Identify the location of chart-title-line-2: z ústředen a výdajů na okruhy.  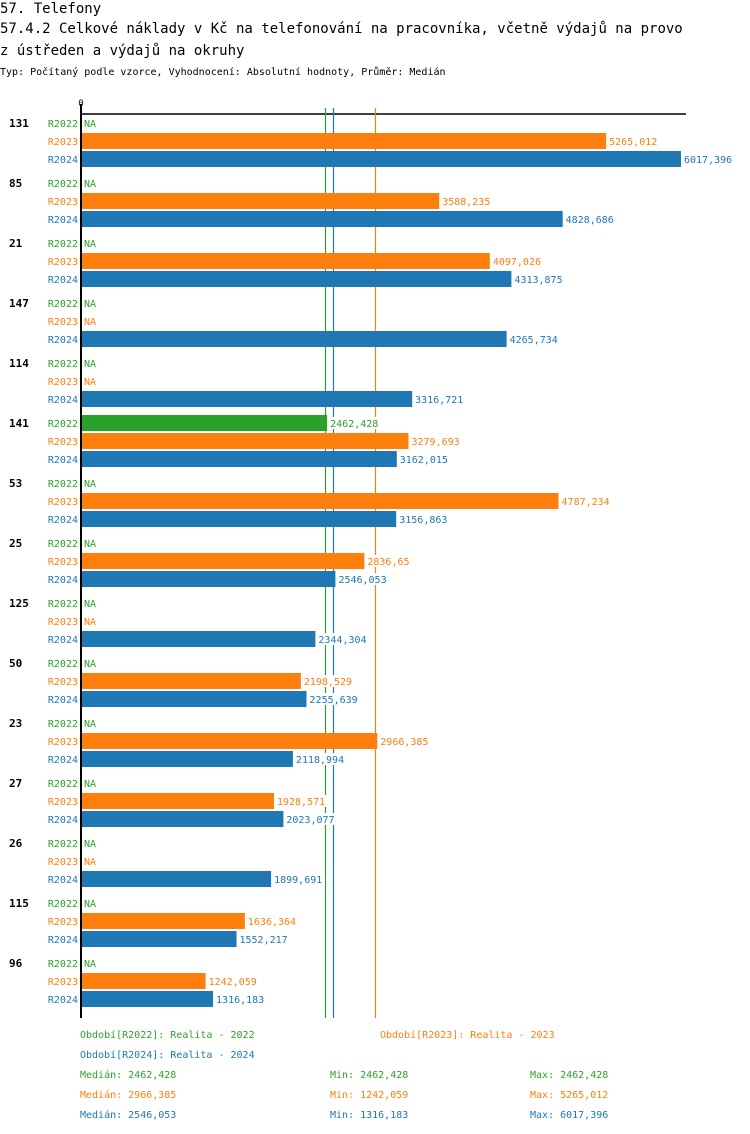
(122, 51).